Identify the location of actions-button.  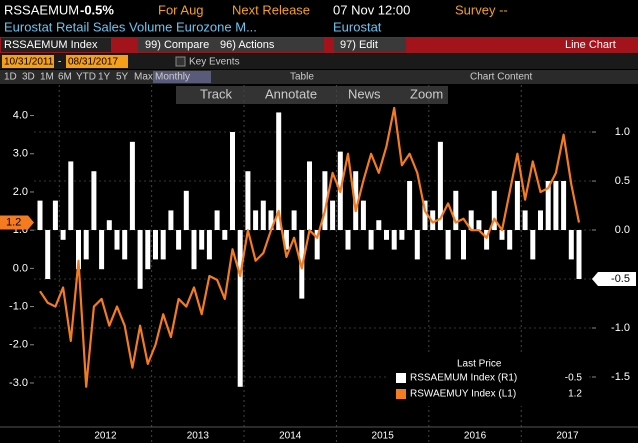
(269, 45).